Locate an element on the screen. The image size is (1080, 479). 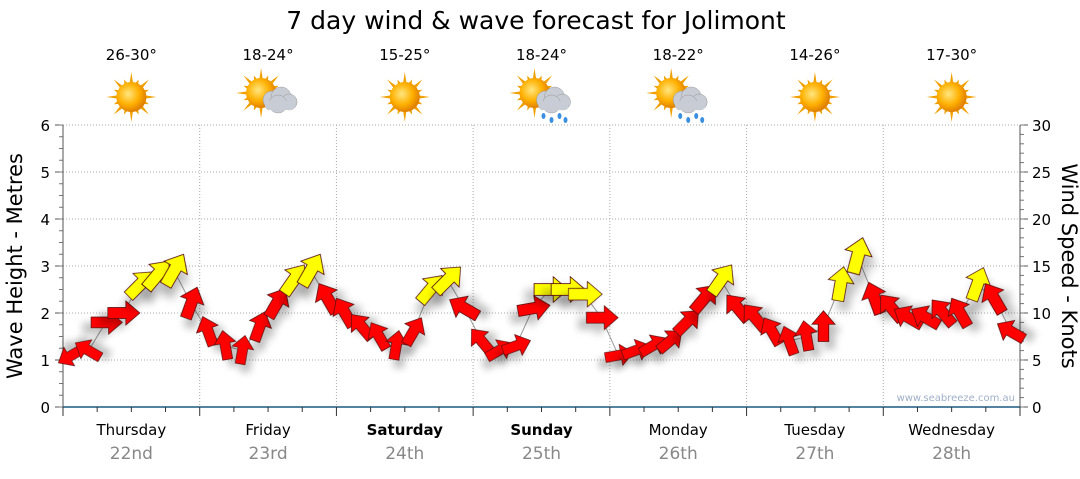
temperature-label: 26-30° is located at coordinates (131, 55).